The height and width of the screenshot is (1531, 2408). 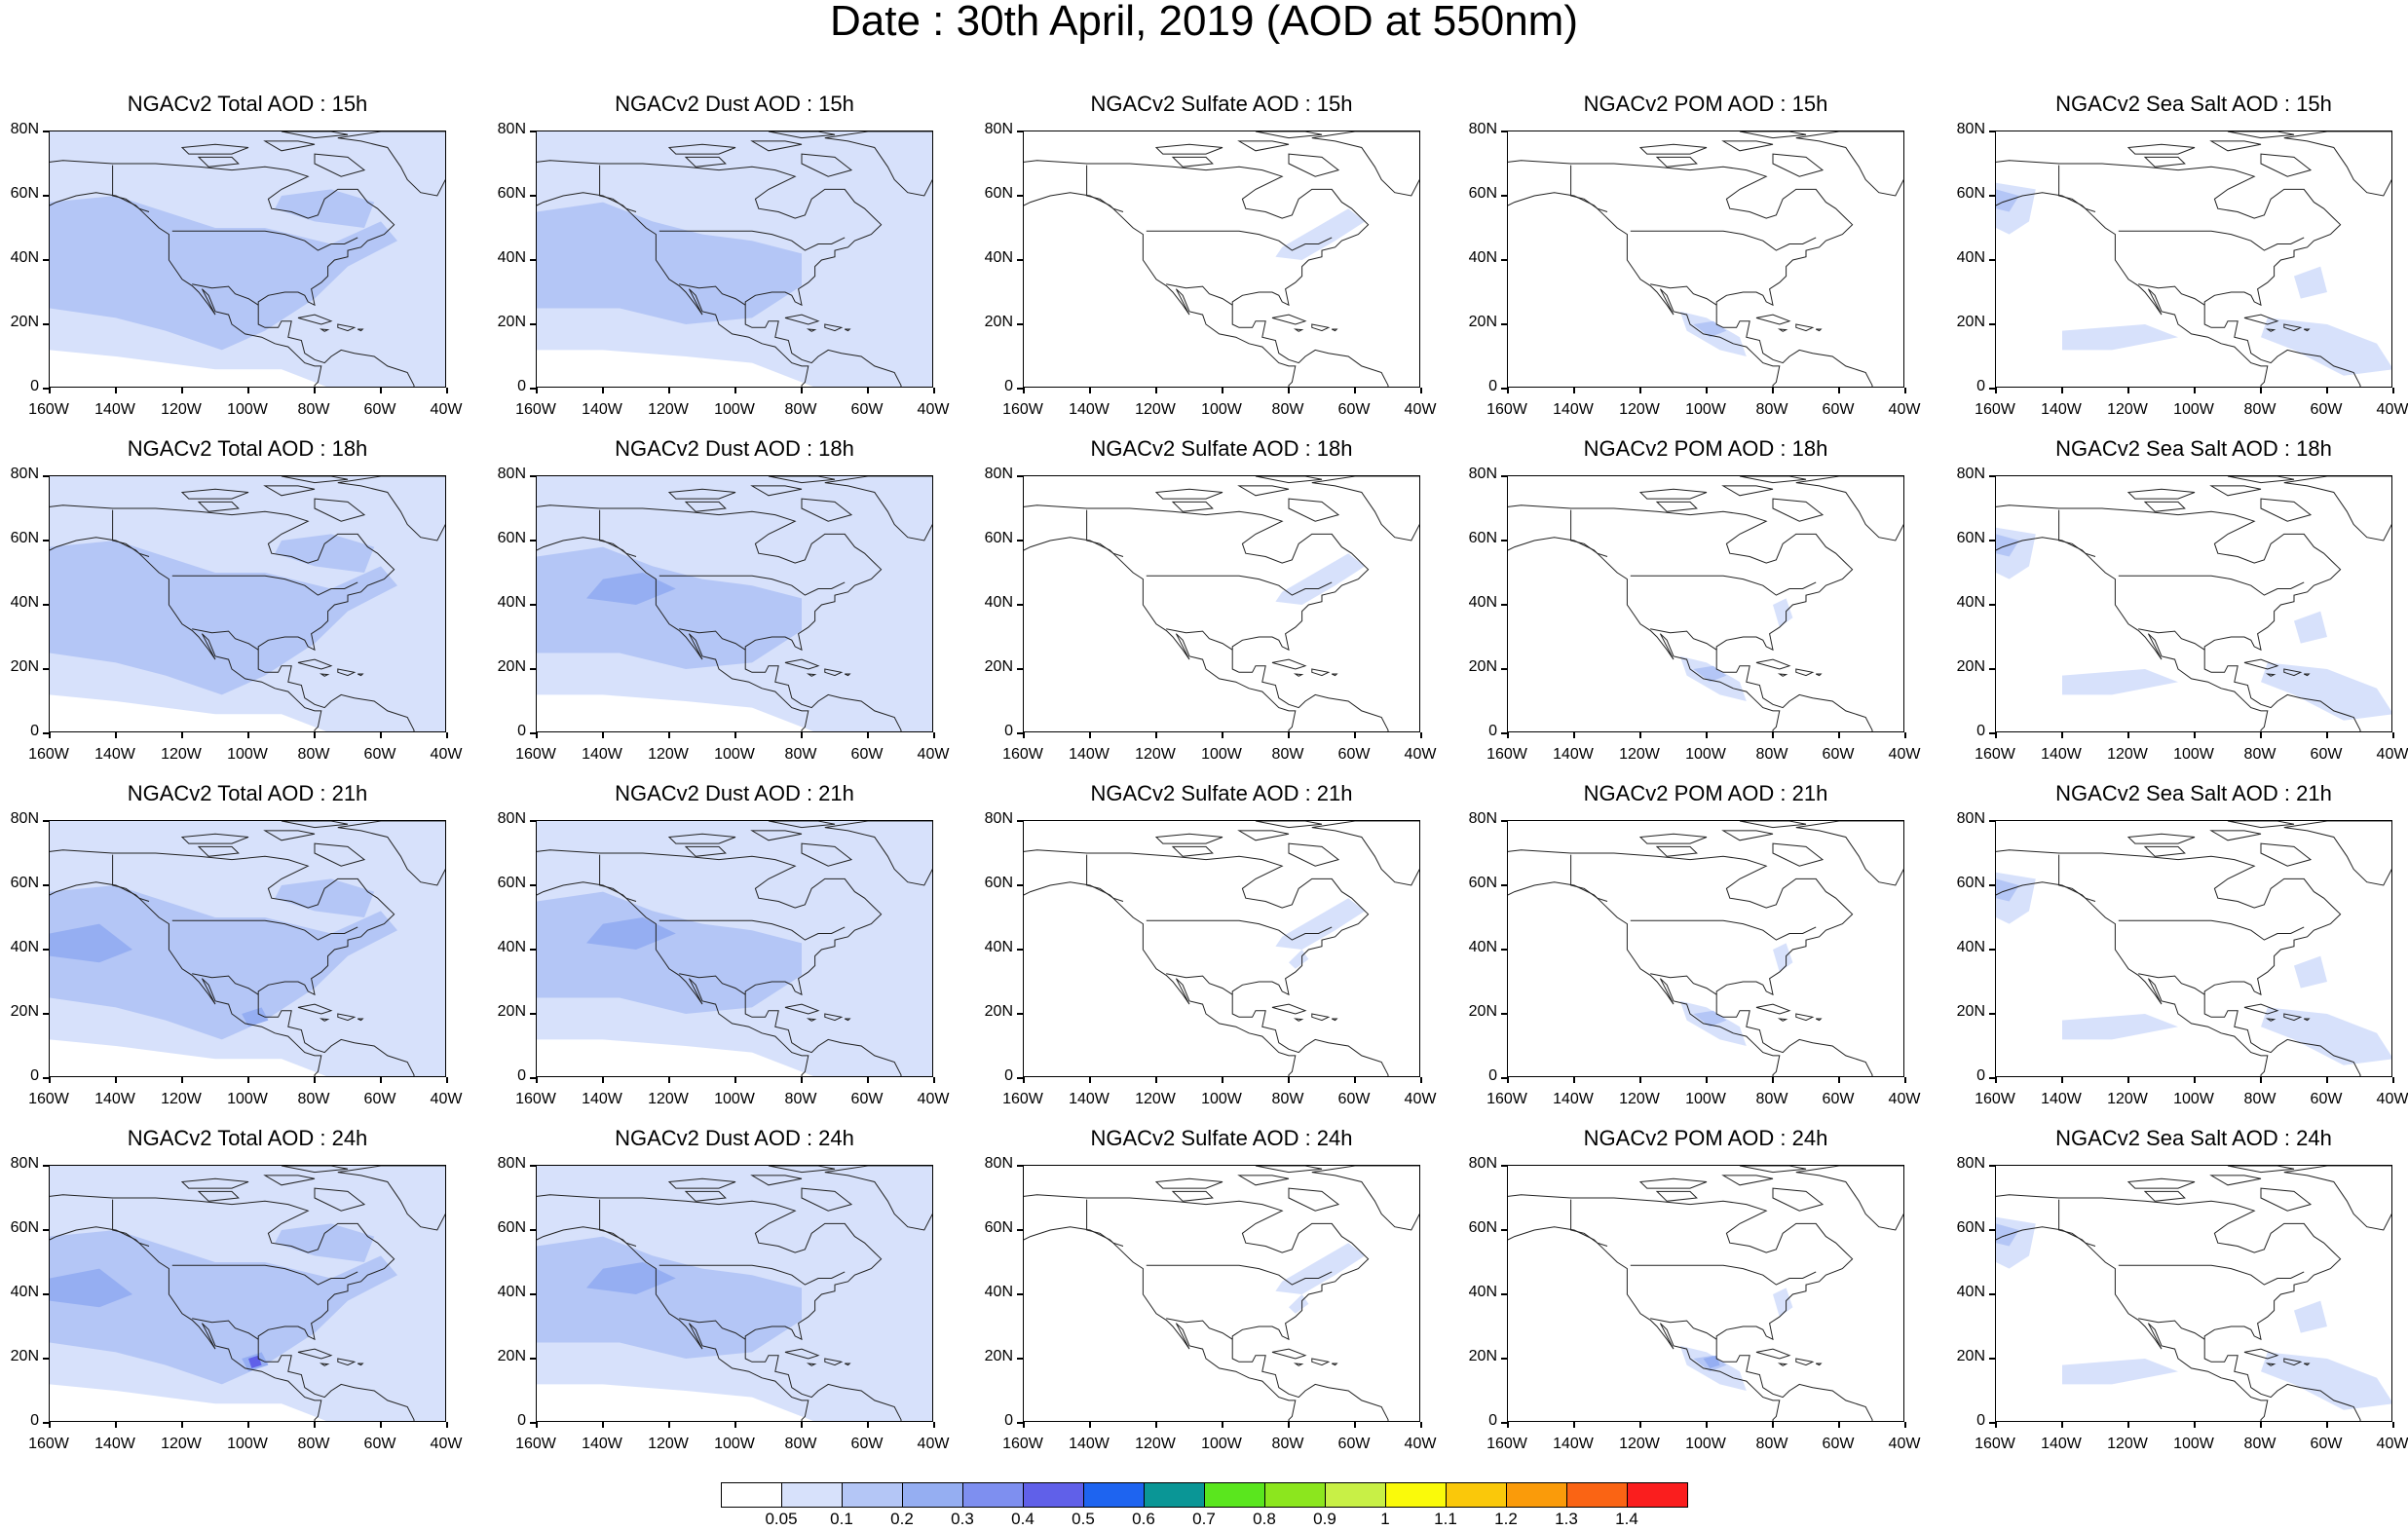 I want to click on colorbar-label: 0.3, so click(x=962, y=1519).